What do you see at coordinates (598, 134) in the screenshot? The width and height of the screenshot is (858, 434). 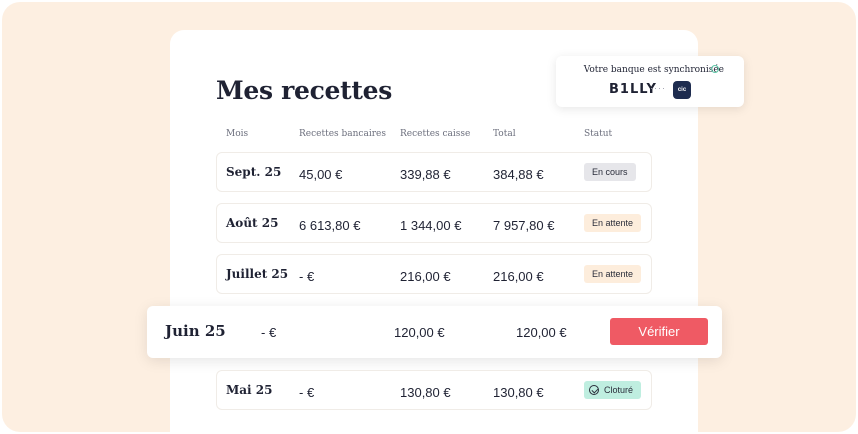 I see `column-header-statut: Statut` at bounding box center [598, 134].